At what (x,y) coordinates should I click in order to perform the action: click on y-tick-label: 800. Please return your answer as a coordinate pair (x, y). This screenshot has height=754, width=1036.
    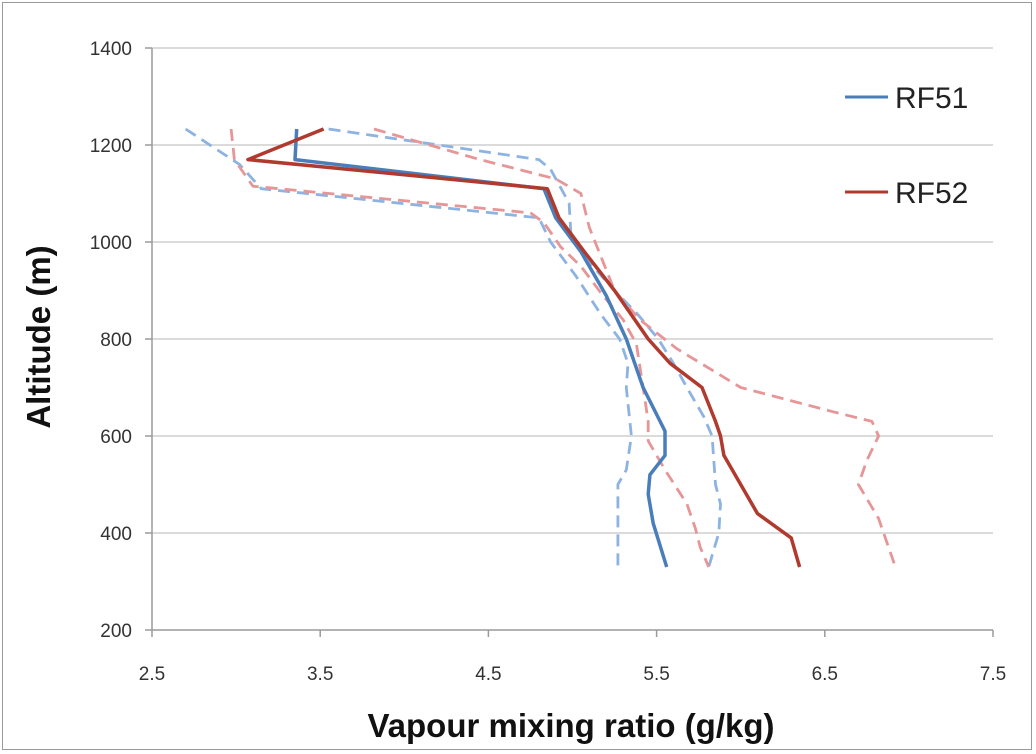
    Looking at the image, I should click on (116, 340).